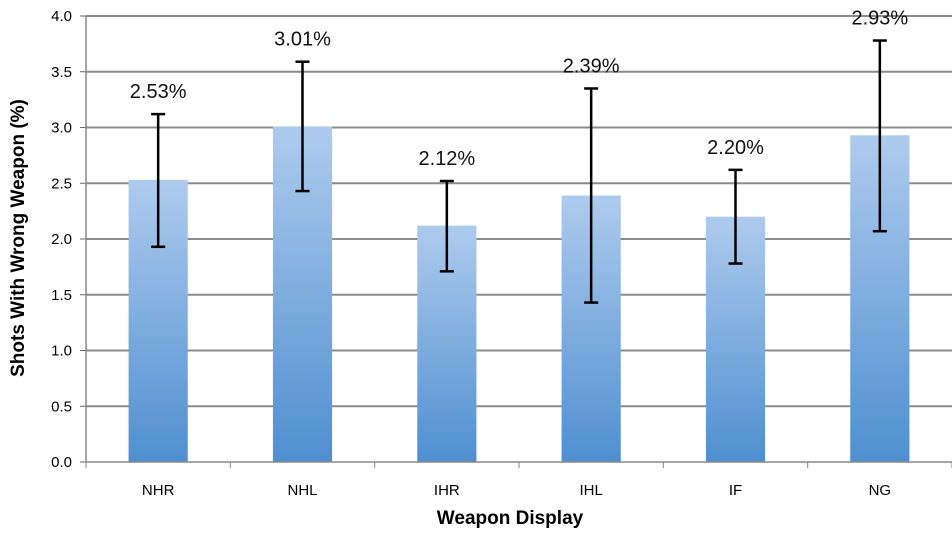  Describe the element at coordinates (447, 490) in the screenshot. I see `x-tick-label: IHR` at that location.